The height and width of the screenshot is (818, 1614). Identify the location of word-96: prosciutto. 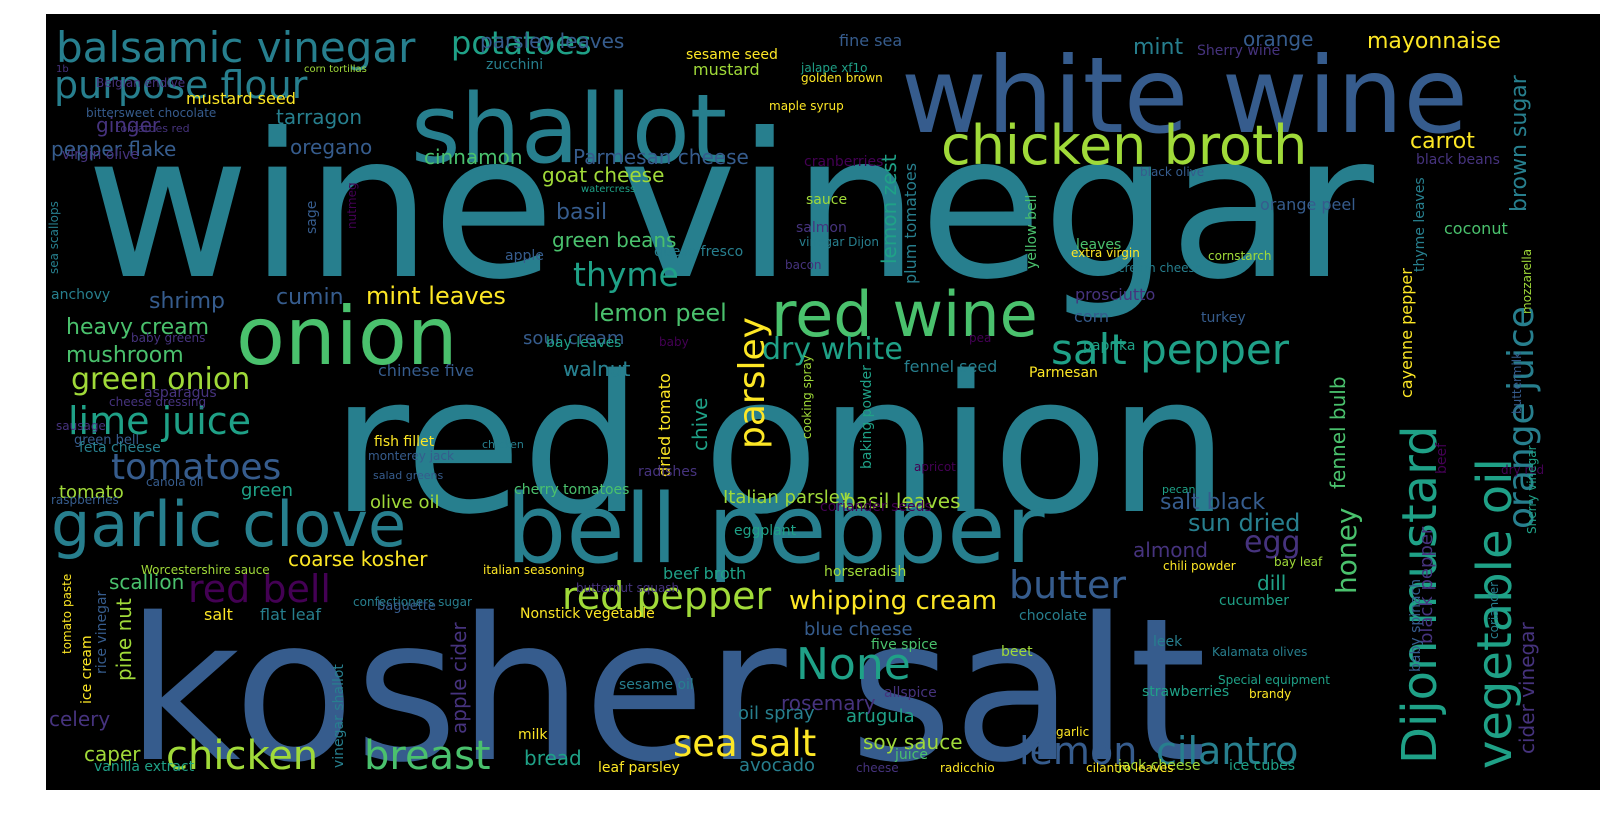
(1115, 294).